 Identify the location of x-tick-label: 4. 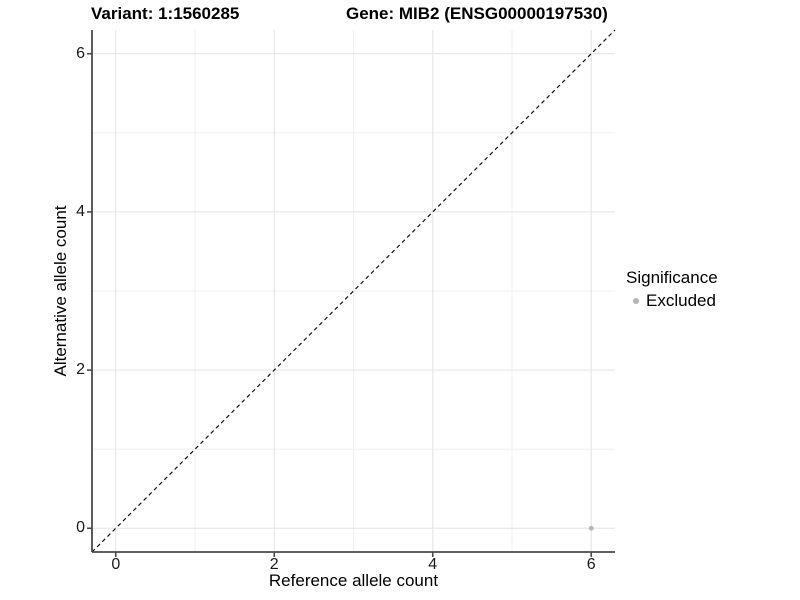
(433, 564).